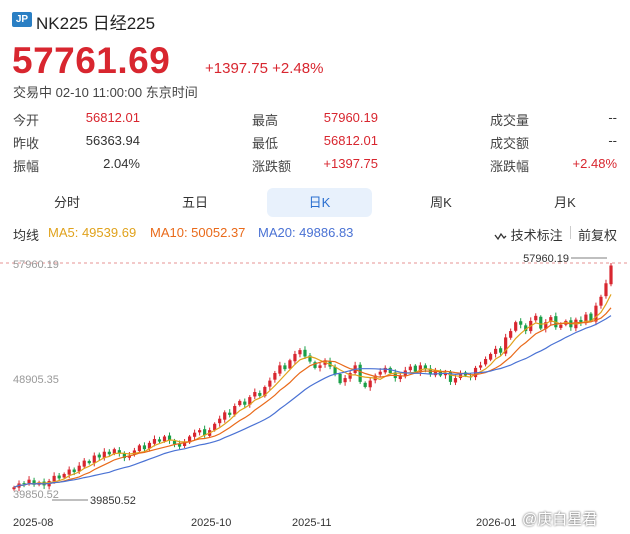 The image size is (630, 534). Describe the element at coordinates (105, 92) in the screenshot. I see `trade-status: 交易中 02-10 11:00:00 东京时间` at that location.